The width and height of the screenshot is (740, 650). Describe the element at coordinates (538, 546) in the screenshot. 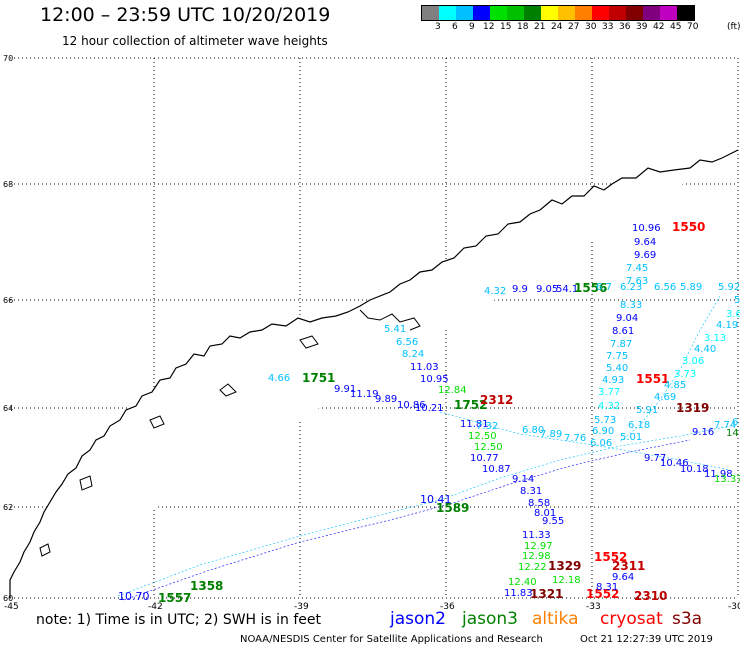

I see `wave-height-value: 12.97` at that location.